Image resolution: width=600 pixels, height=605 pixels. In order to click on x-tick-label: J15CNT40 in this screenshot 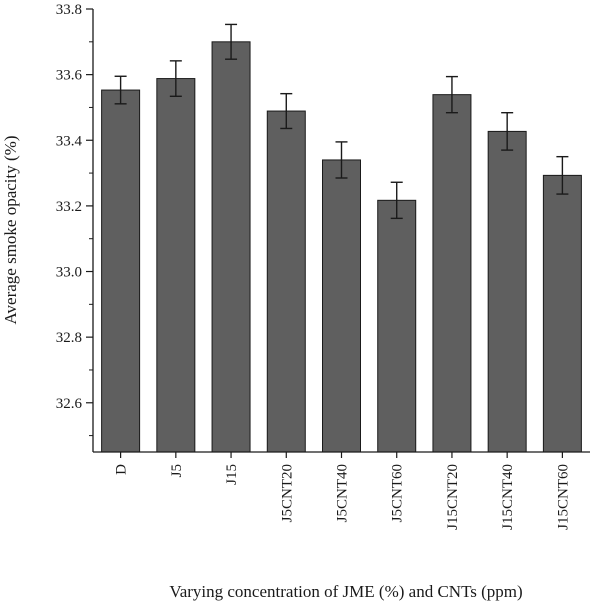, I will do `click(508, 497)`.